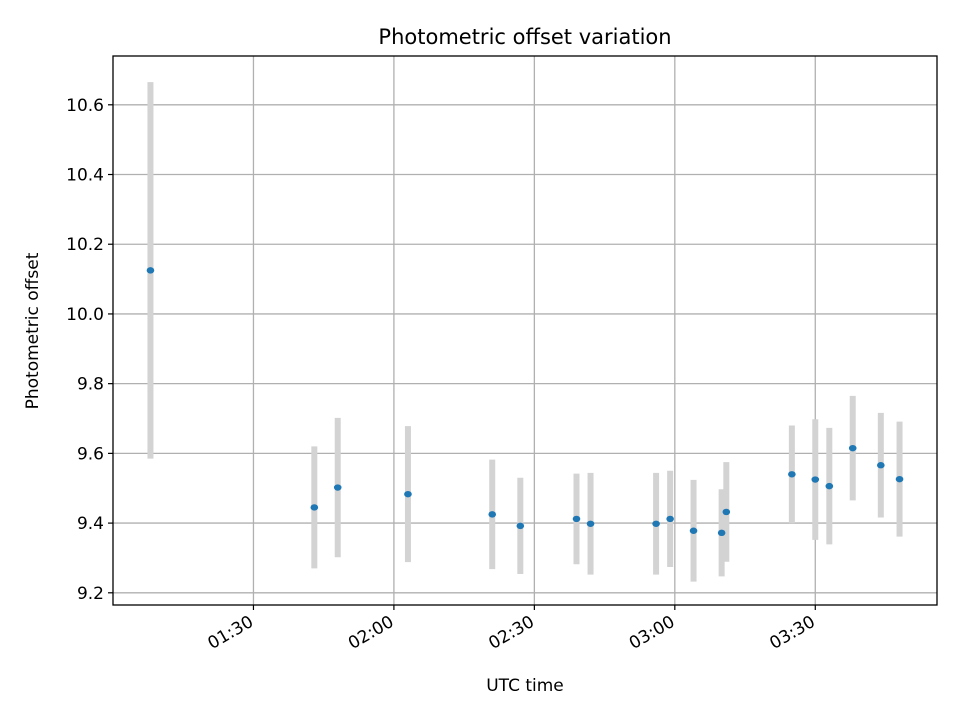 This screenshot has height=720, width=960. I want to click on x-tick-label: 01:30, so click(231, 633).